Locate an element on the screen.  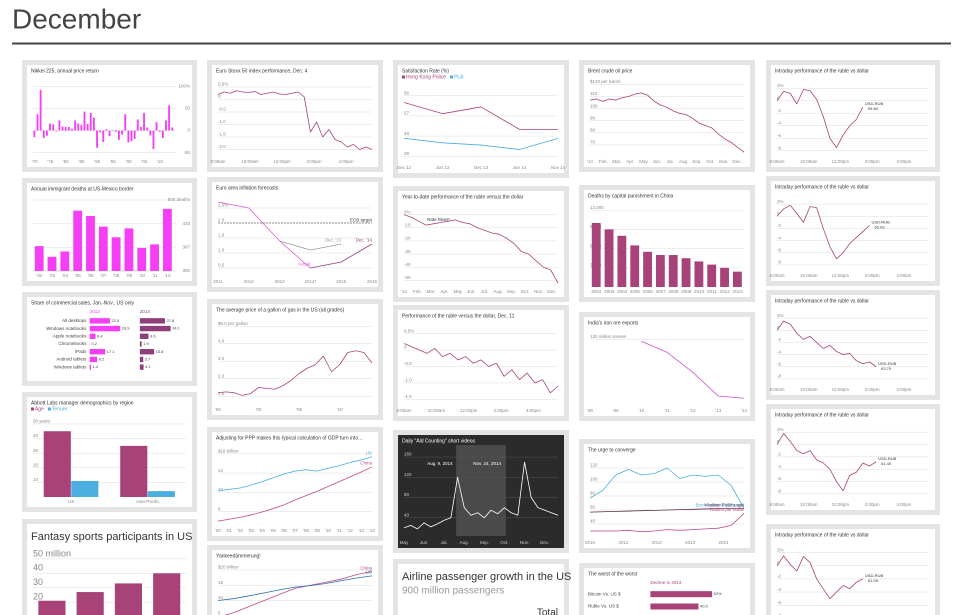
y-tick-label: -1.5 is located at coordinates (408, 396).